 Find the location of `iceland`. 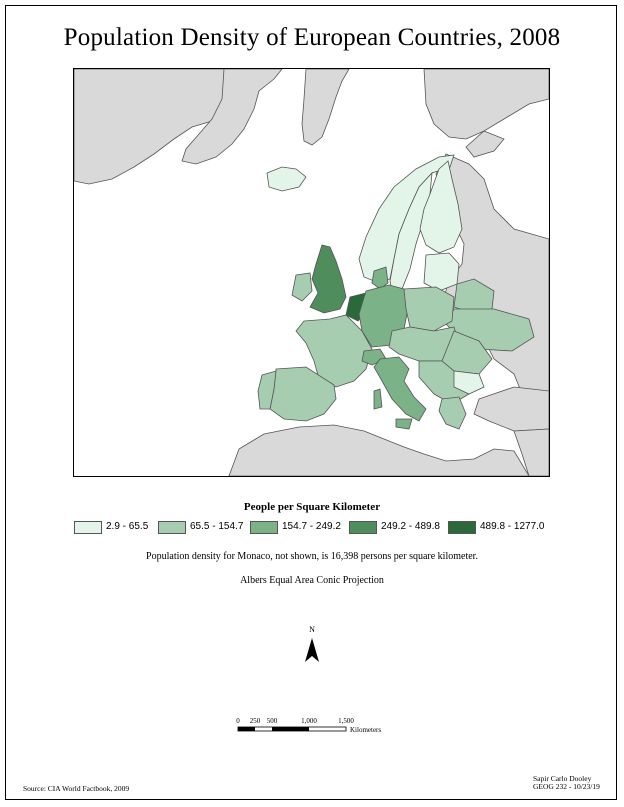

iceland is located at coordinates (286, 179).